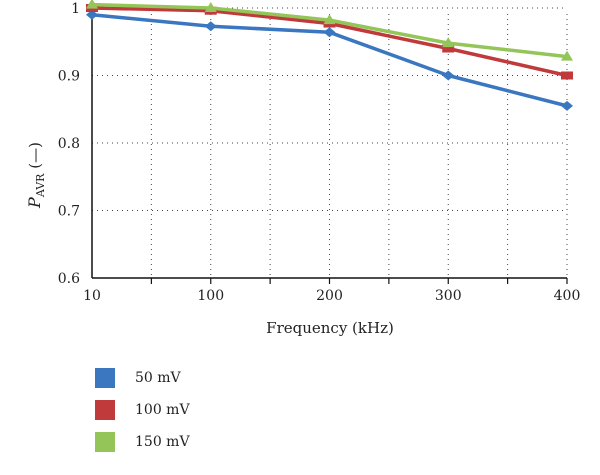 The height and width of the screenshot is (475, 600). I want to click on legend-label: 50 mV, so click(158, 378).